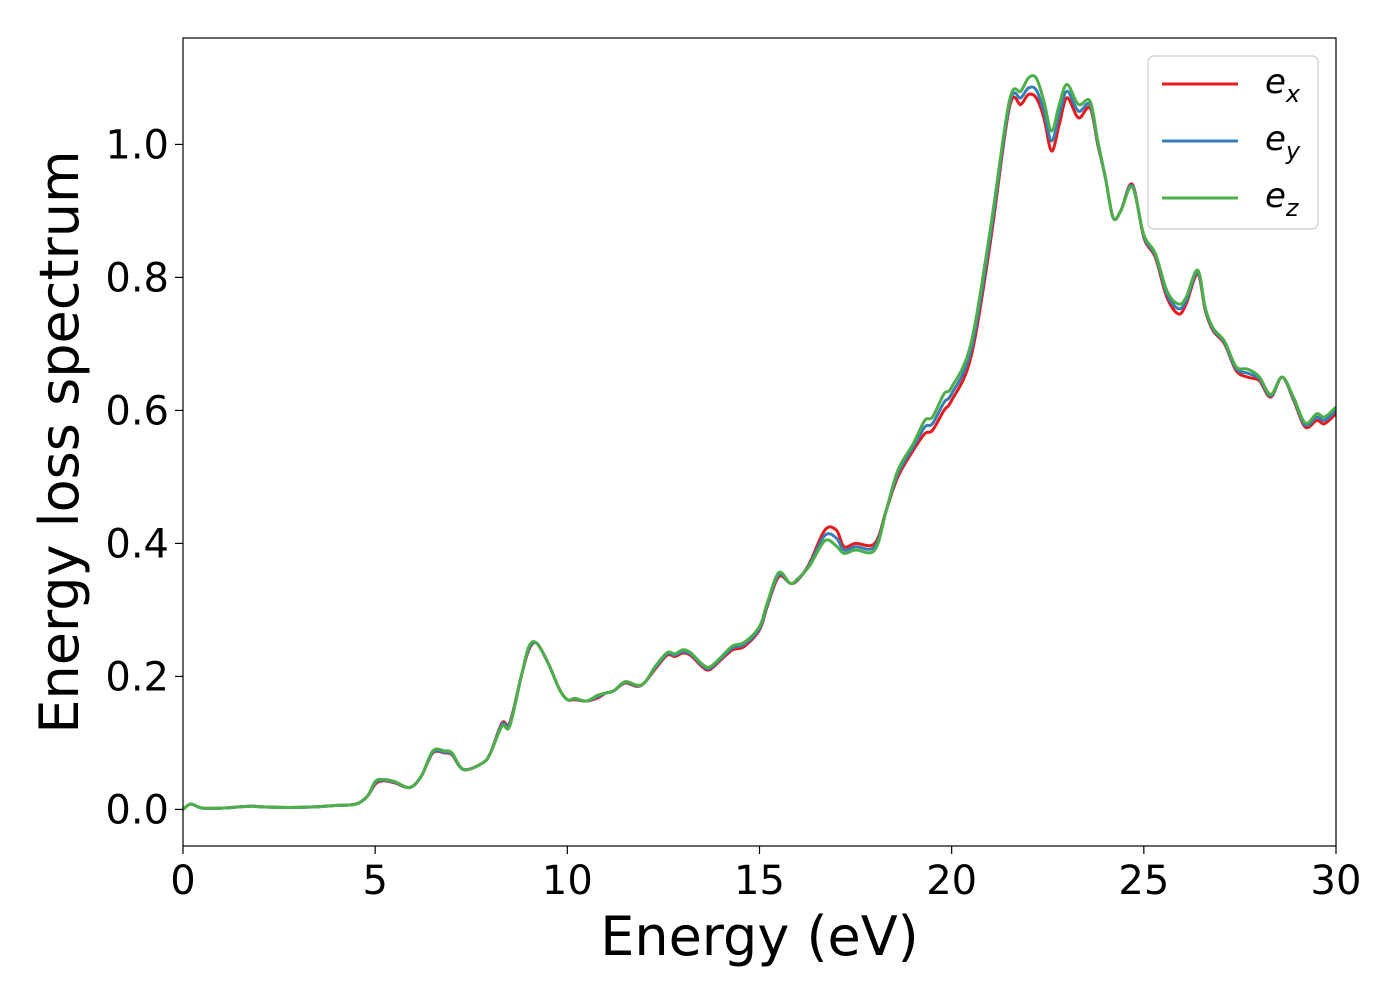 The width and height of the screenshot is (1400, 1000). What do you see at coordinates (1336, 881) in the screenshot?
I see `x-tick-label: 30` at bounding box center [1336, 881].